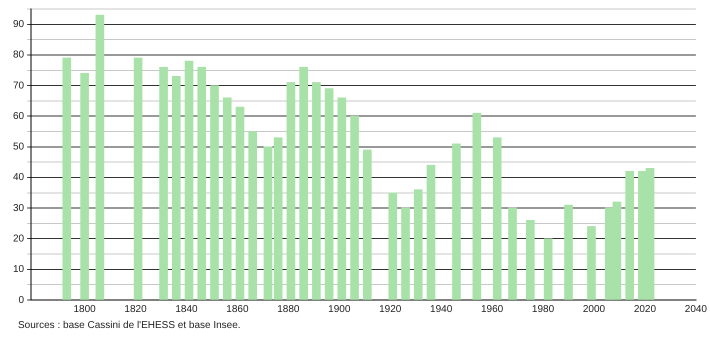 This screenshot has height=340, width=710. Describe the element at coordinates (288, 309) in the screenshot. I see `x-tick-label: 1880` at that location.